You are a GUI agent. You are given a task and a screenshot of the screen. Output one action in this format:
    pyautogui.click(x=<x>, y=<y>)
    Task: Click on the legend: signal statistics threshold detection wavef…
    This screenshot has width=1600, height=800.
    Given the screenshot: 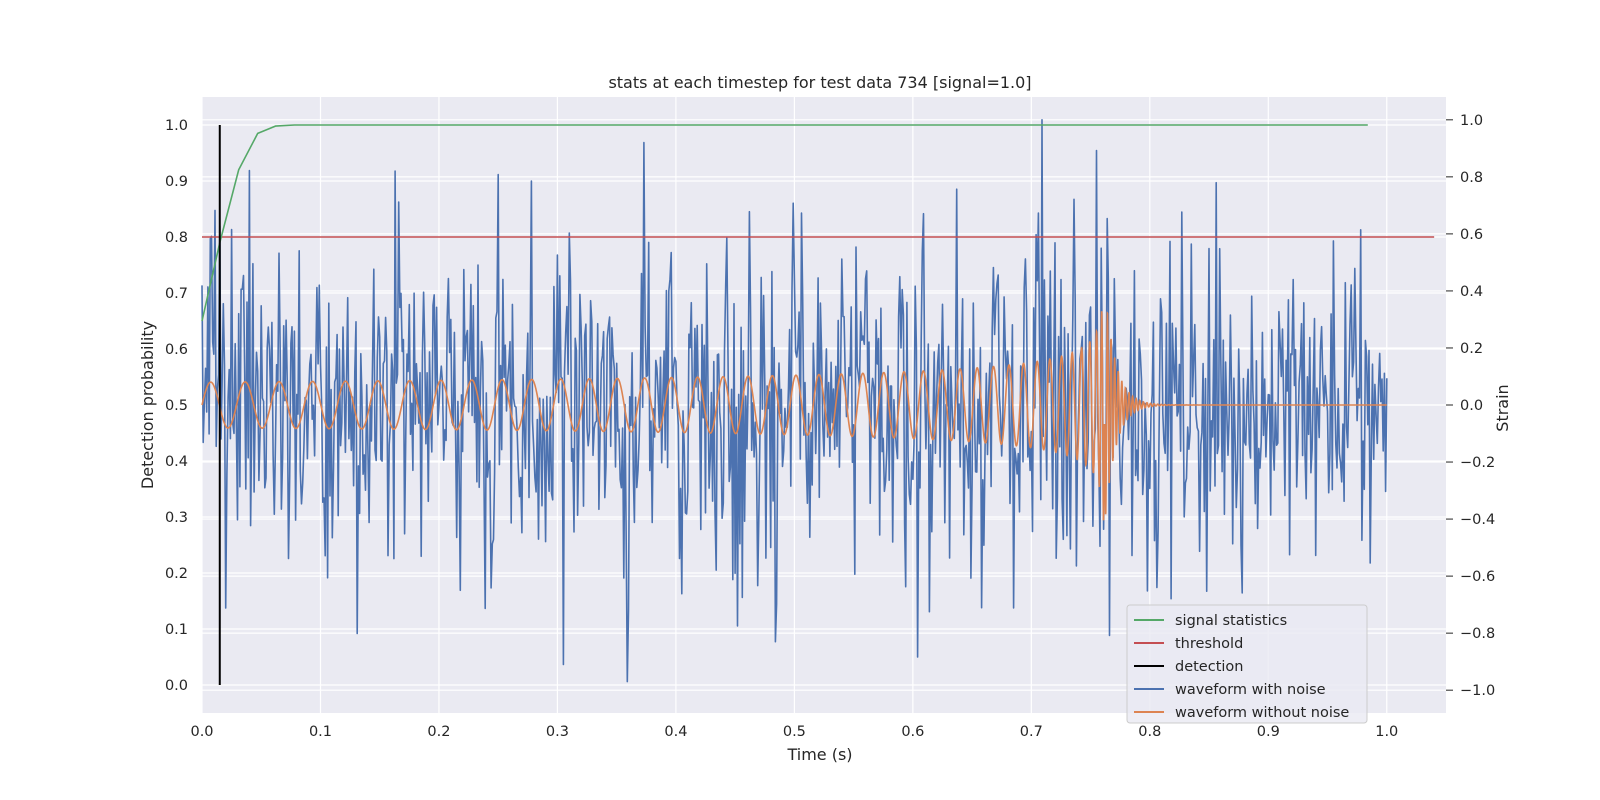 What is the action you would take?
    pyautogui.click(x=1247, y=664)
    